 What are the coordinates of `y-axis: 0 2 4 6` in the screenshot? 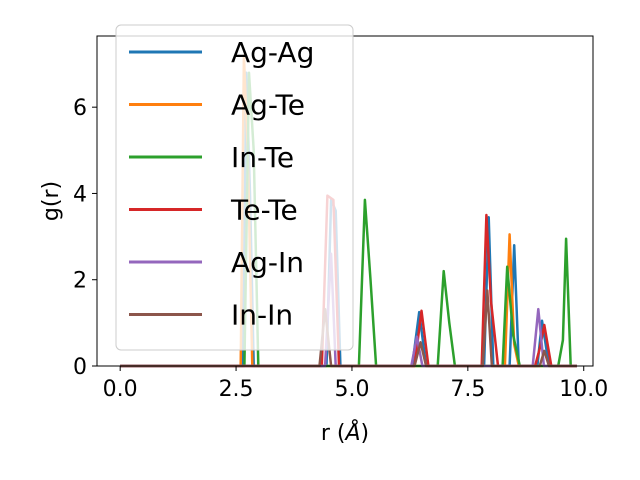 It's located at (85, 238).